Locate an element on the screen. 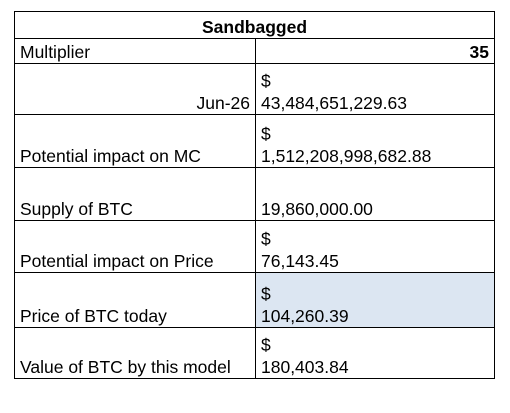 This screenshot has width=510, height=413. multiplier-value: 35 is located at coordinates (375, 51).